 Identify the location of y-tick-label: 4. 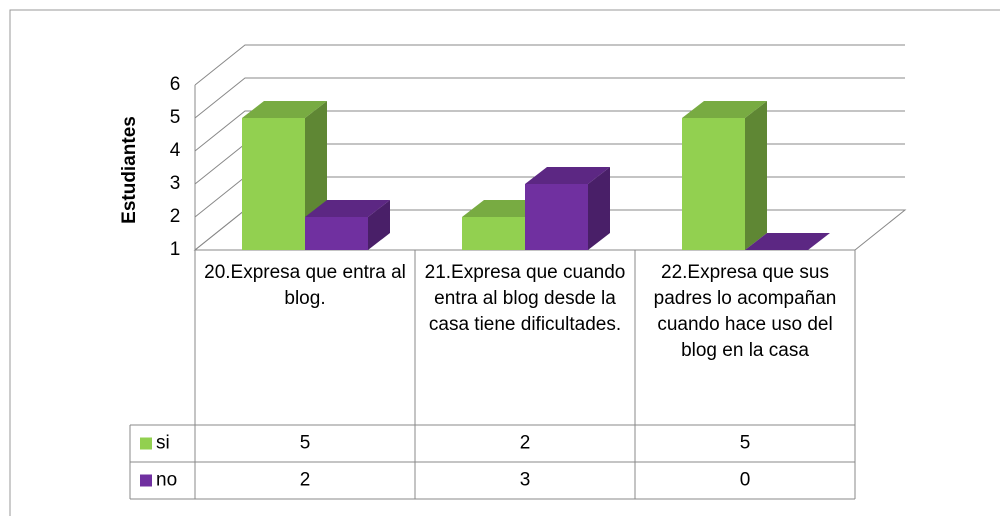
(175, 150).